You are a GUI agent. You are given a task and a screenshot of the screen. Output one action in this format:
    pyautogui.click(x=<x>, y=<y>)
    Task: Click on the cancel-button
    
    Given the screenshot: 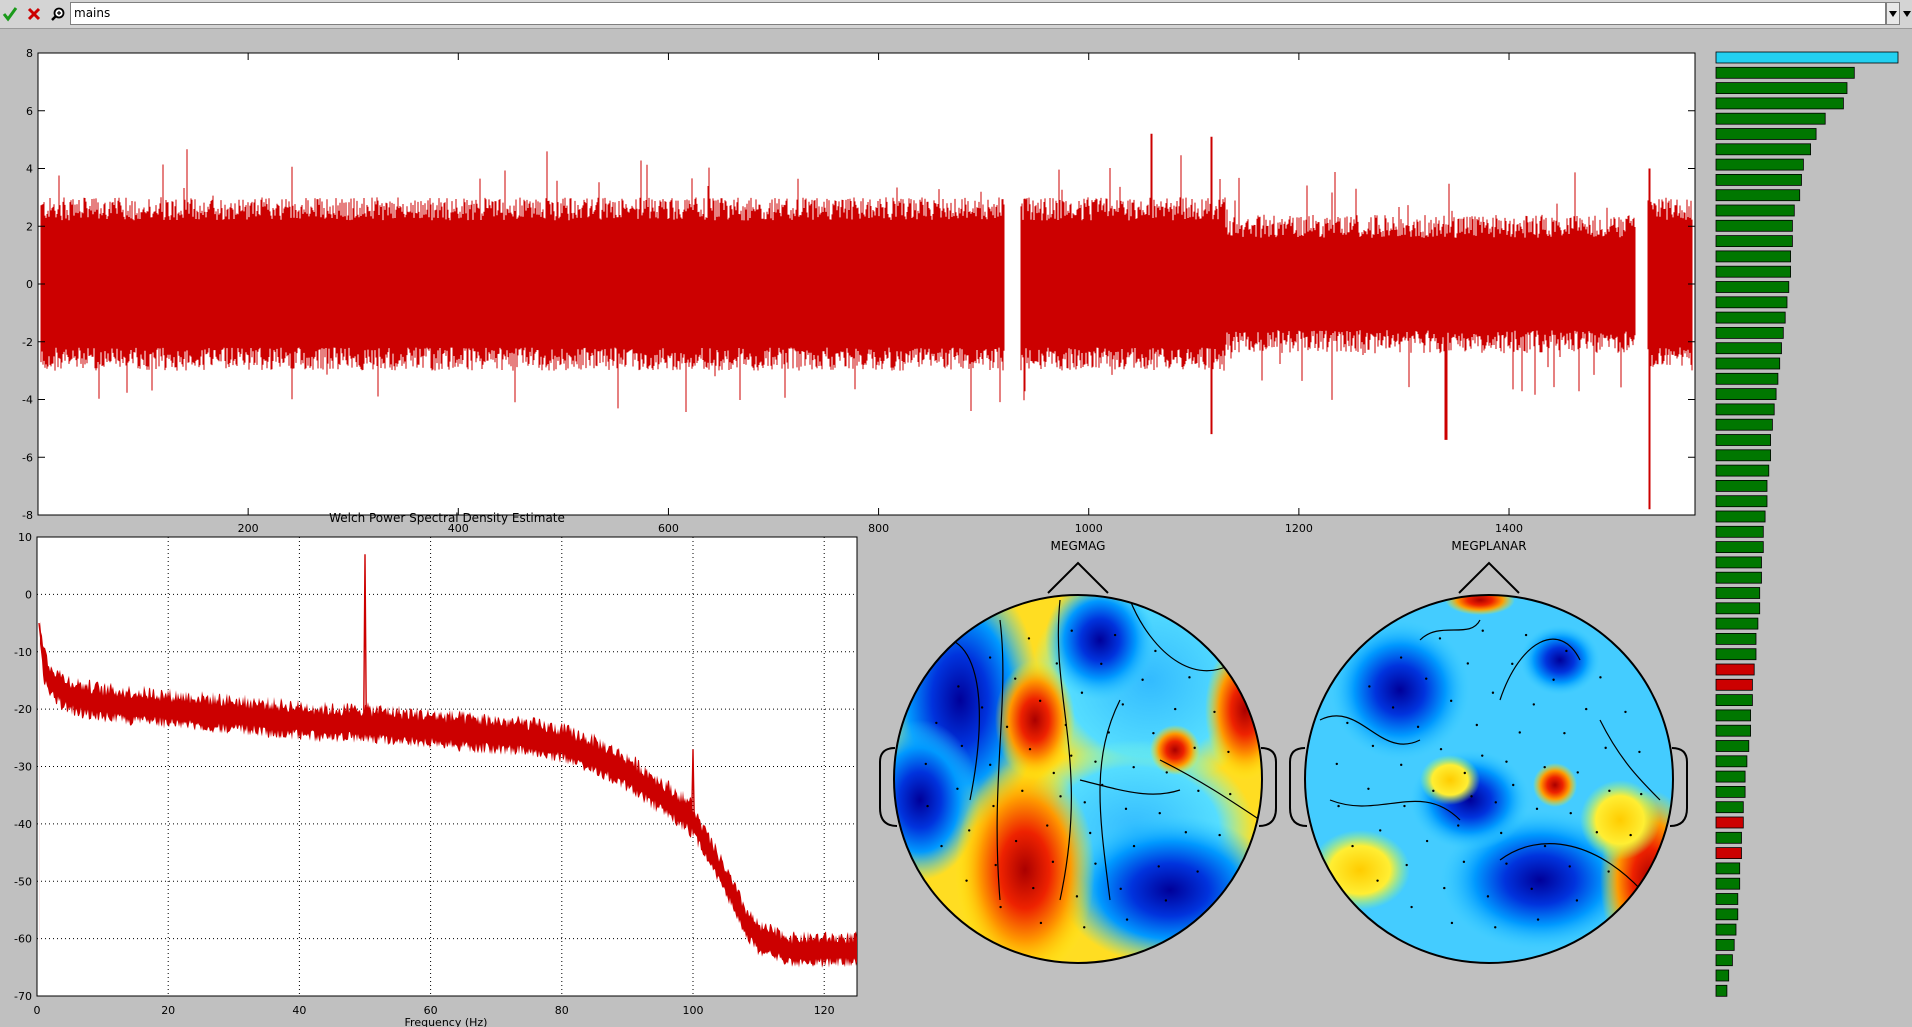 What is the action you would take?
    pyautogui.click(x=34, y=14)
    